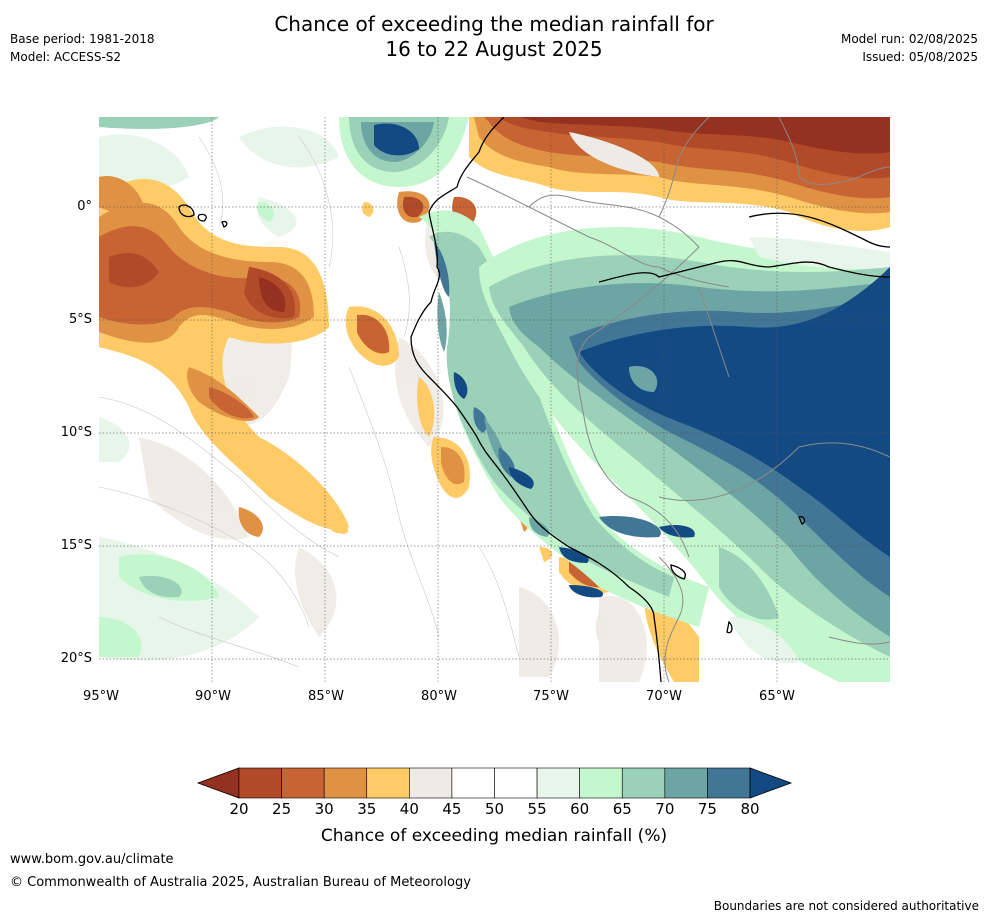 The width and height of the screenshot is (988, 919). What do you see at coordinates (239, 809) in the screenshot?
I see `colorbar-tick-label: 20` at bounding box center [239, 809].